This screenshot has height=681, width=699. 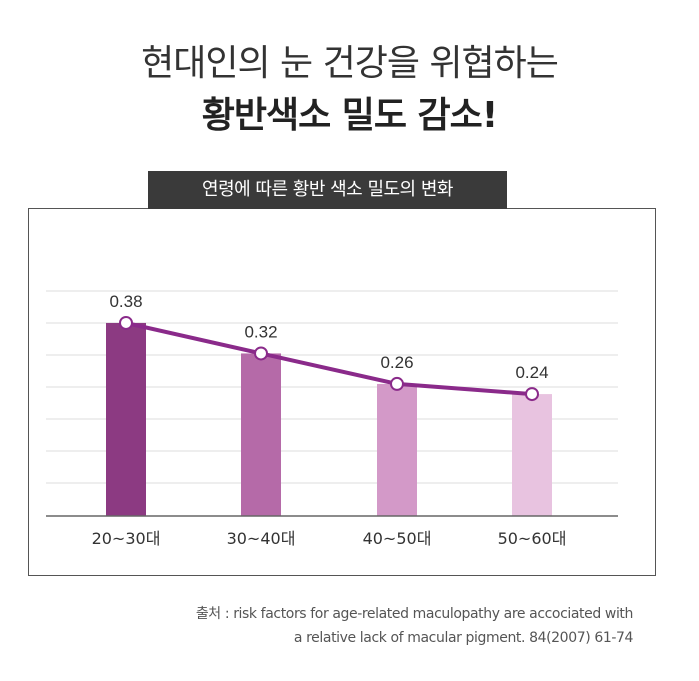 What do you see at coordinates (261, 538) in the screenshot?
I see `category-label-2: 30~40대` at bounding box center [261, 538].